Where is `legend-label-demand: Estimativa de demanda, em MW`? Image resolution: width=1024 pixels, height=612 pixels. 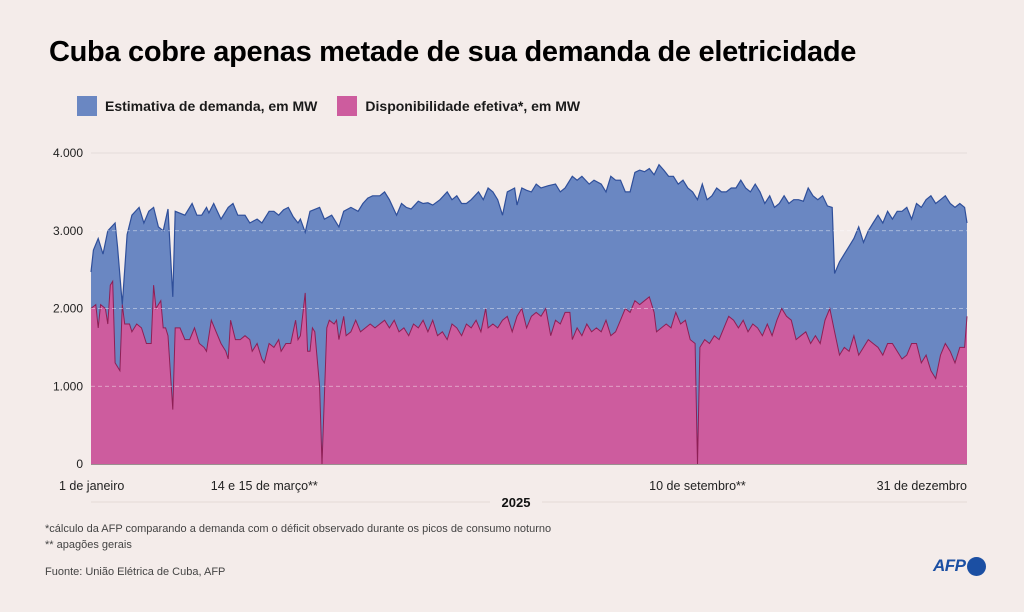
legend-label-demand: Estimativa de demanda, em MW is located at coordinates (211, 106).